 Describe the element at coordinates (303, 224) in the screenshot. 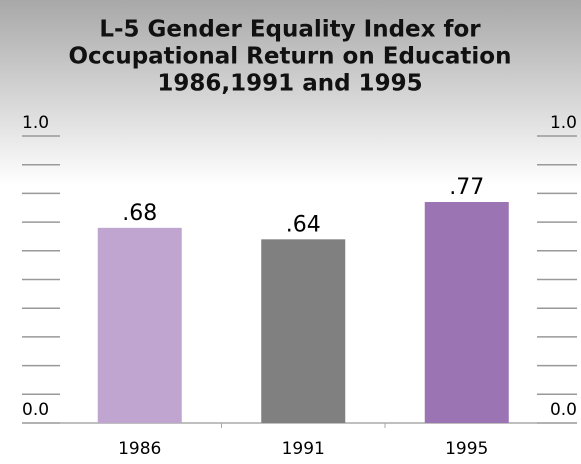

I see `value-label: .64` at that location.